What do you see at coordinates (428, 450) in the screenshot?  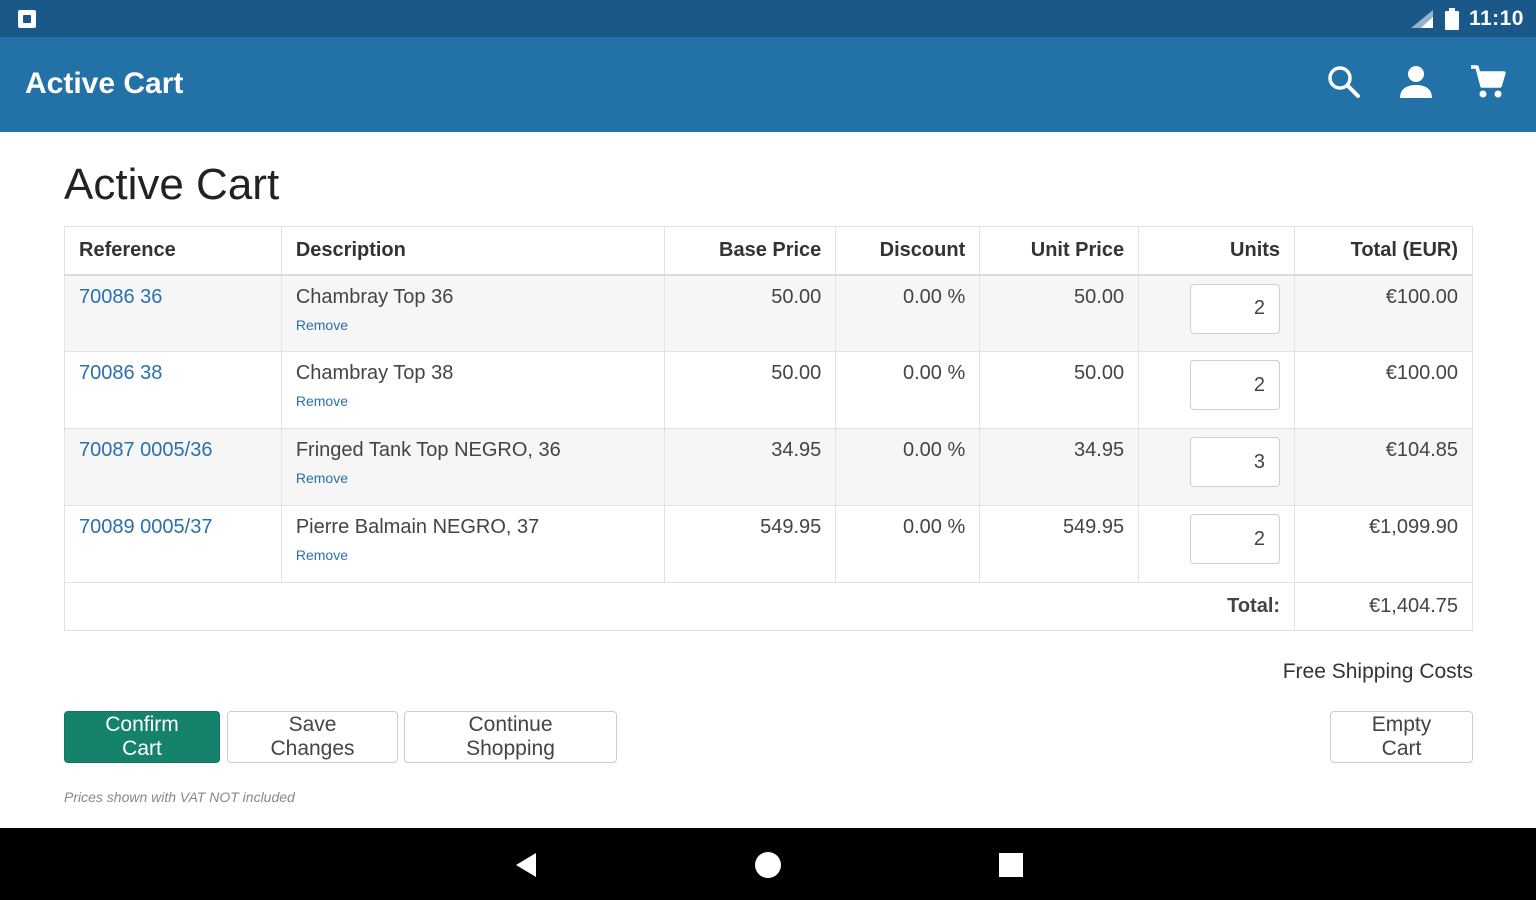 I see `item-description: Fringed Tank Top NEGRO, 36` at bounding box center [428, 450].